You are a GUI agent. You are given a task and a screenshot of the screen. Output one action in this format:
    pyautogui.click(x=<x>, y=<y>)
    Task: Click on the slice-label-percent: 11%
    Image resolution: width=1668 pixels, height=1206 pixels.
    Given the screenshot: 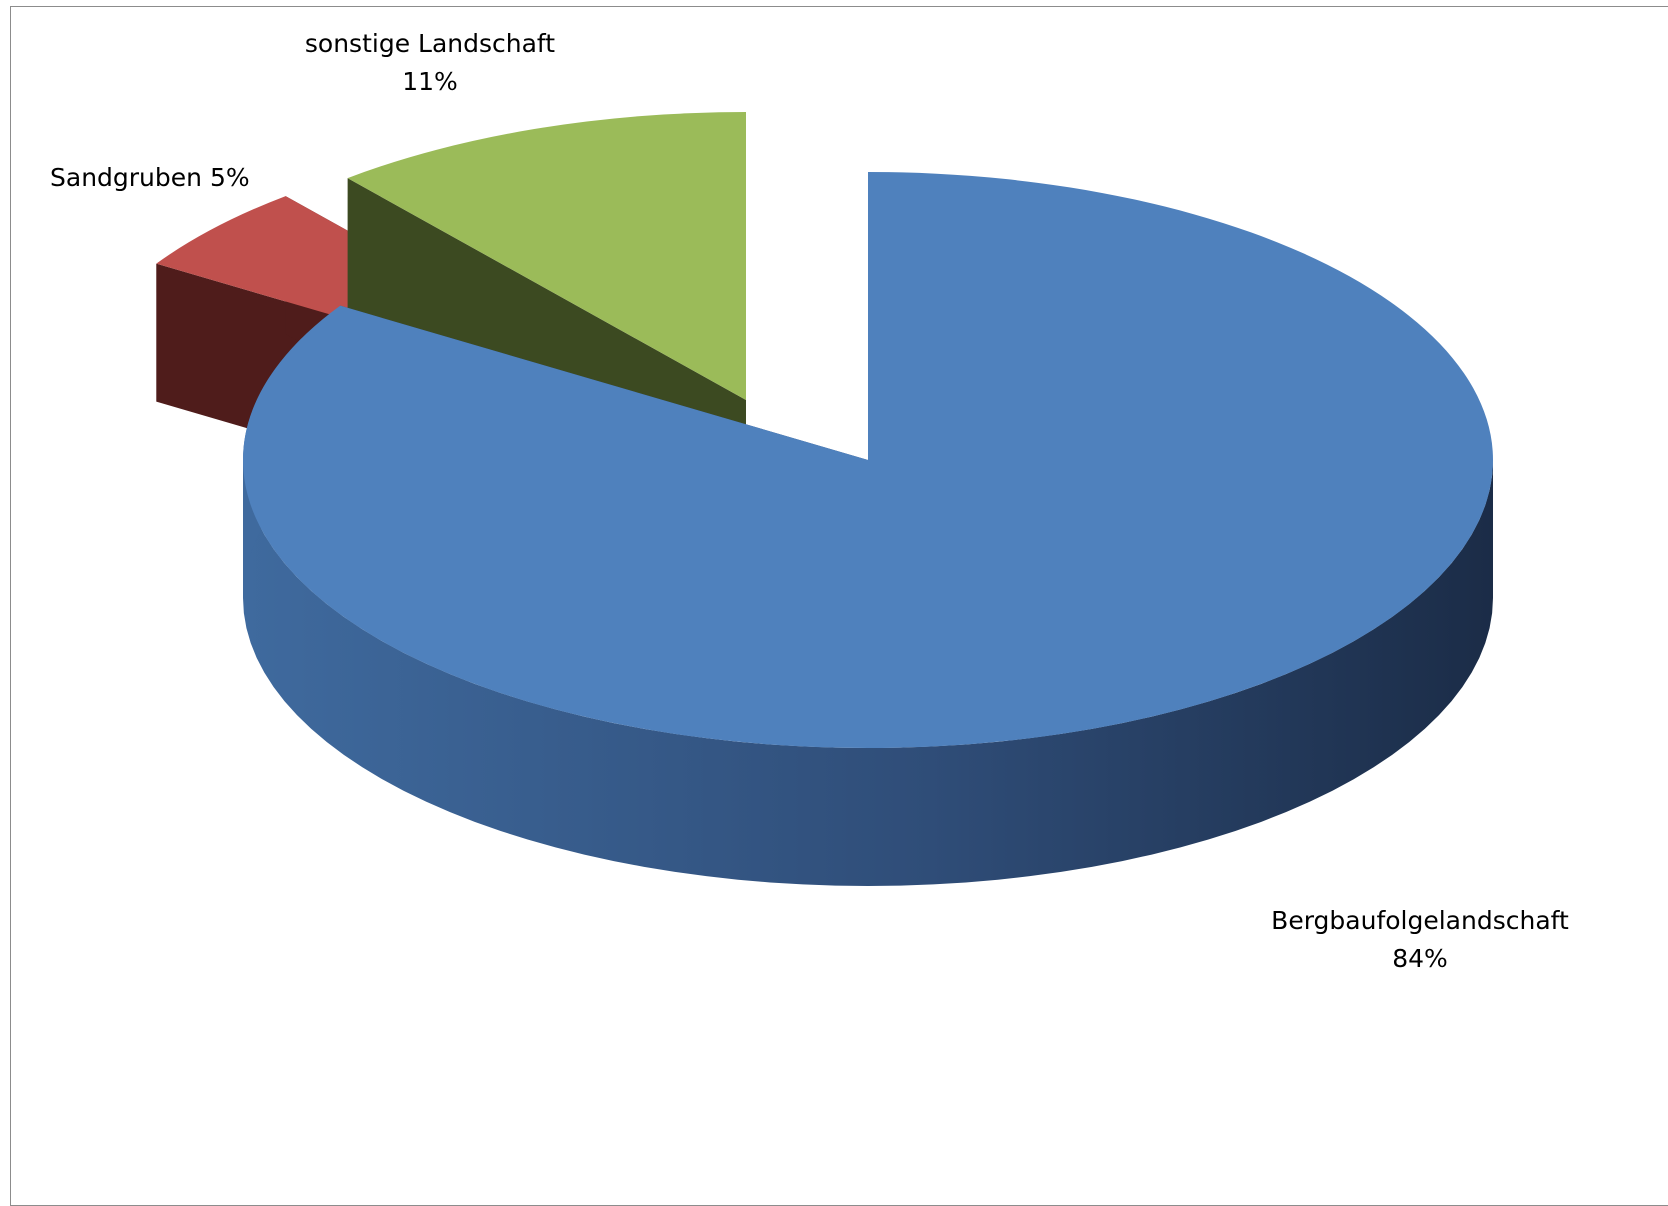 What is the action you would take?
    pyautogui.click(x=430, y=81)
    